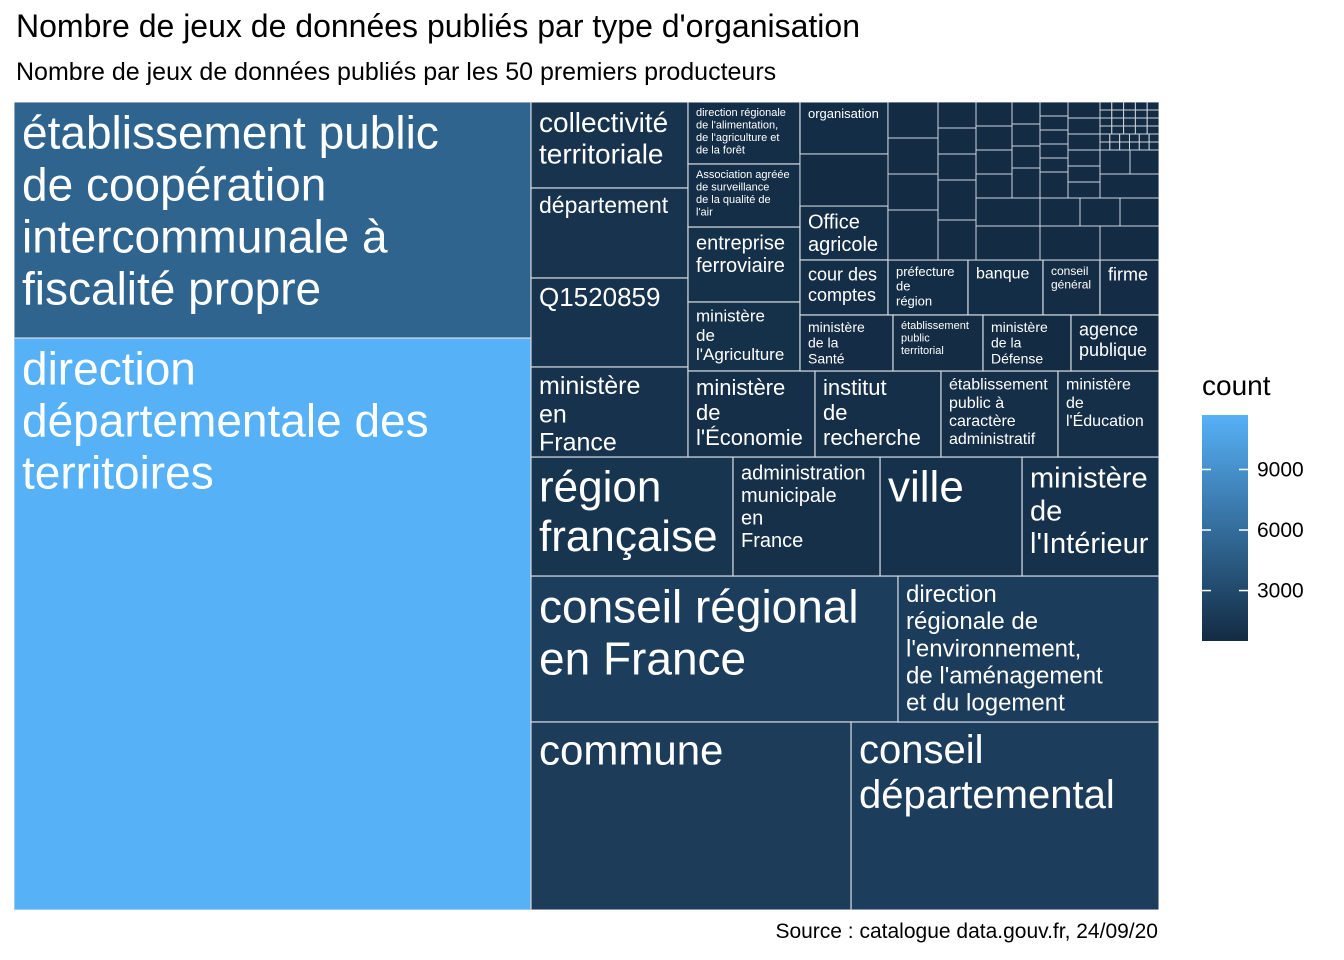  What do you see at coordinates (836, 343) in the screenshot?
I see `tile-label-ministere-de-la-sante: ministère de la Santé` at bounding box center [836, 343].